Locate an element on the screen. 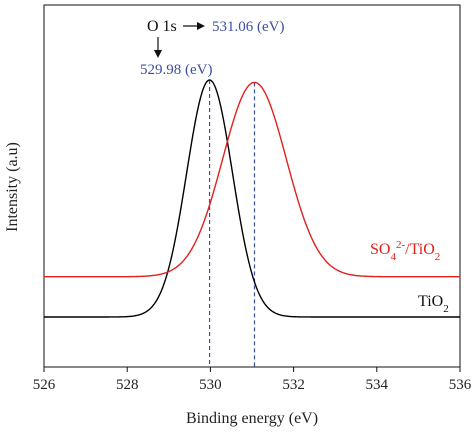  x-tick-label: 532 is located at coordinates (293, 385).